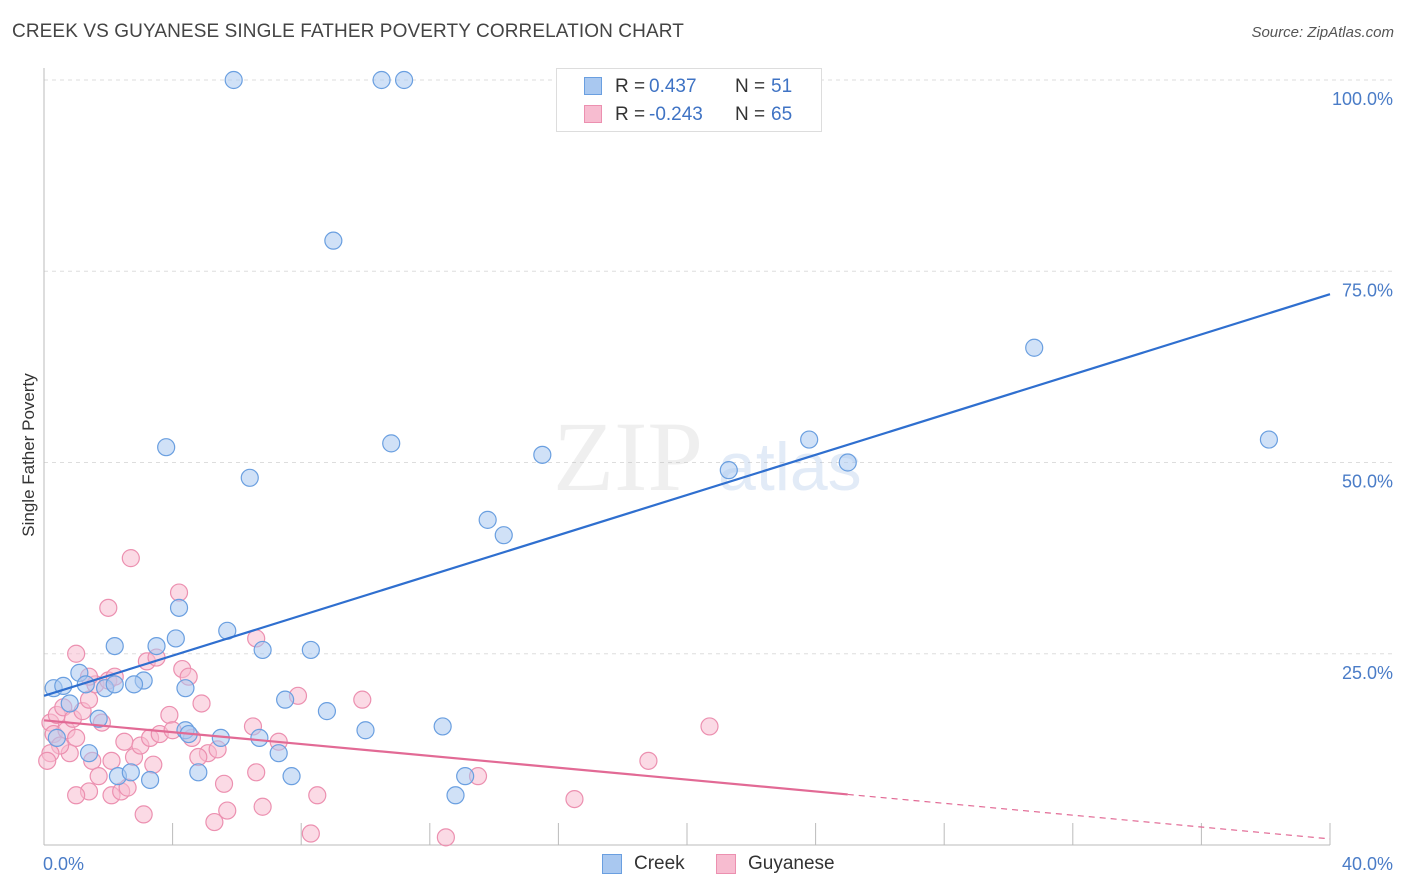  What do you see at coordinates (1367, 673) in the screenshot?
I see `y-tick-label: 25.0%` at bounding box center [1367, 673].